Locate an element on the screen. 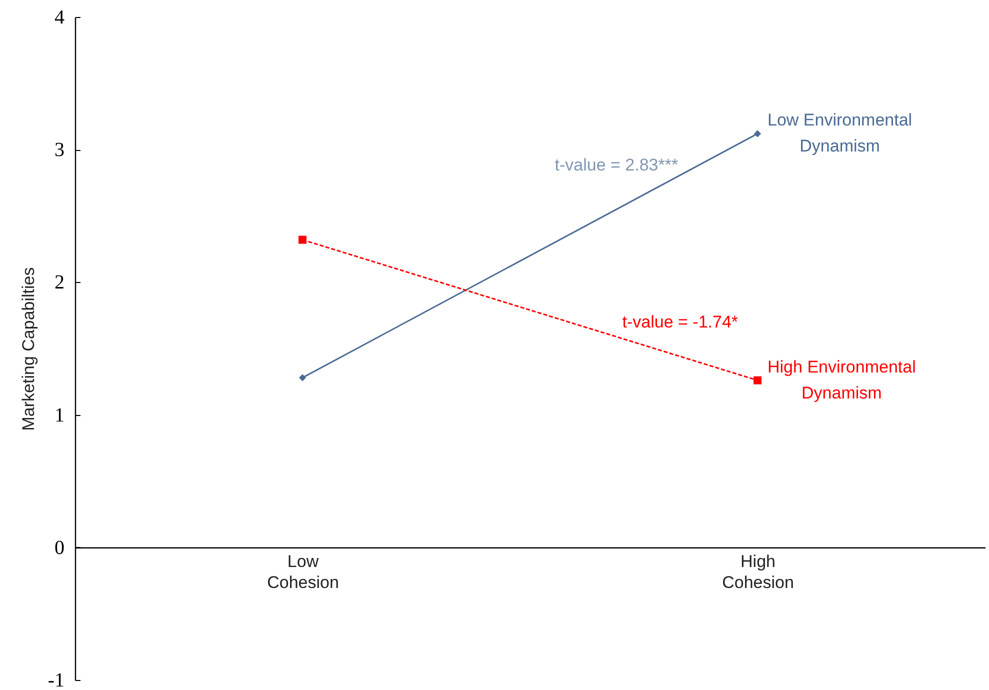  y-tick-label: 2 is located at coordinates (59, 283).